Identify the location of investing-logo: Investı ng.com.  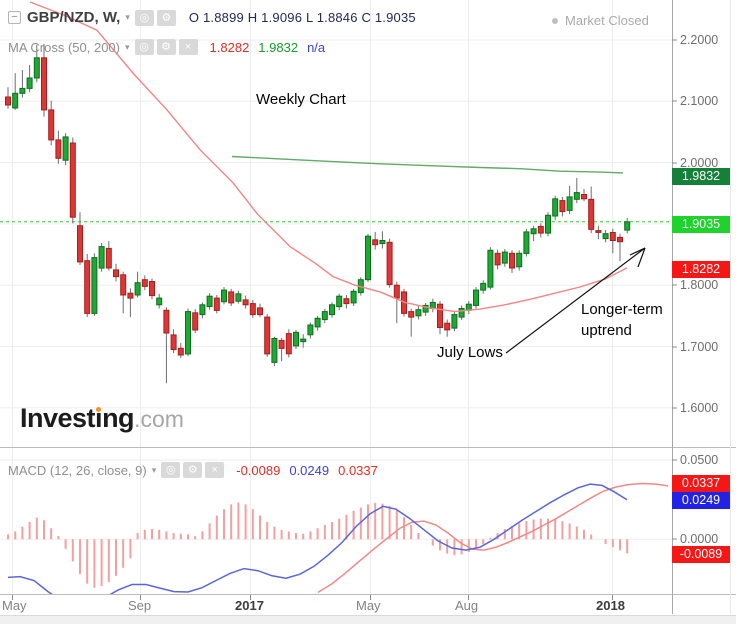
(102, 418).